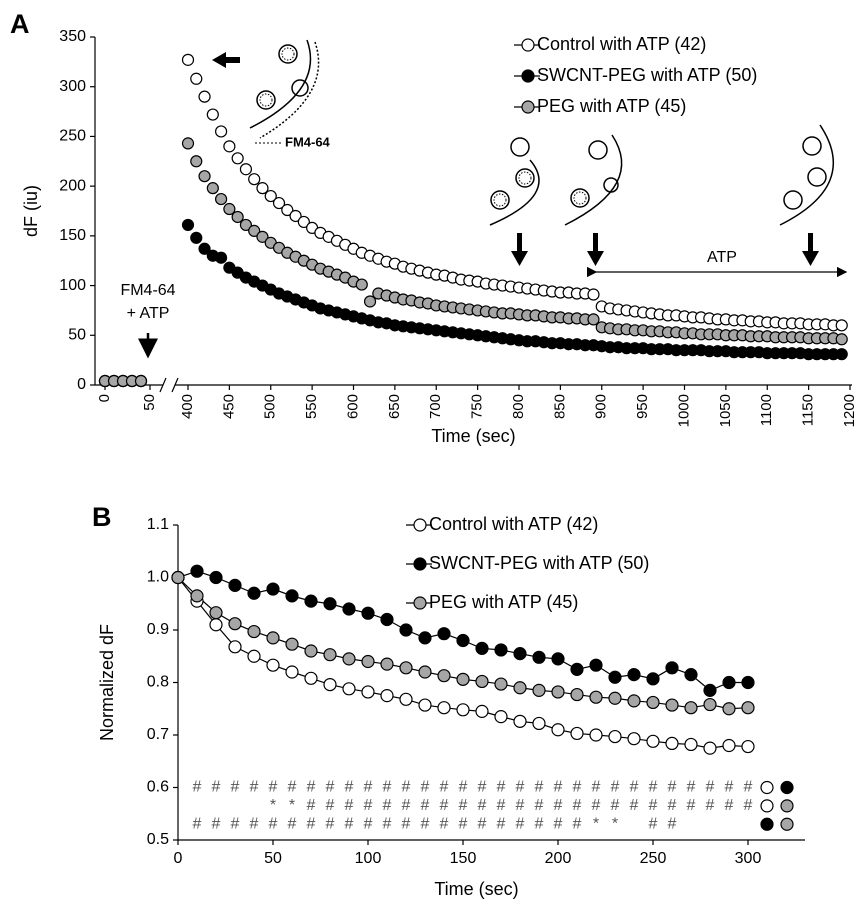  I want to click on x-tick-label: 0, so click(178, 858).